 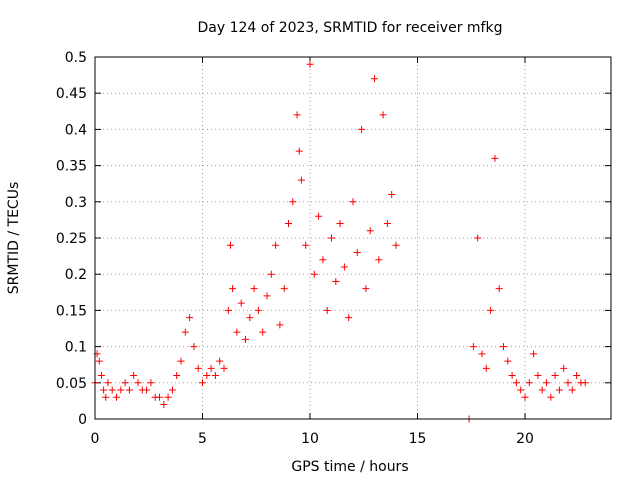 What do you see at coordinates (71, 311) in the screenshot?
I see `y-tick-label: 0.15` at bounding box center [71, 311].